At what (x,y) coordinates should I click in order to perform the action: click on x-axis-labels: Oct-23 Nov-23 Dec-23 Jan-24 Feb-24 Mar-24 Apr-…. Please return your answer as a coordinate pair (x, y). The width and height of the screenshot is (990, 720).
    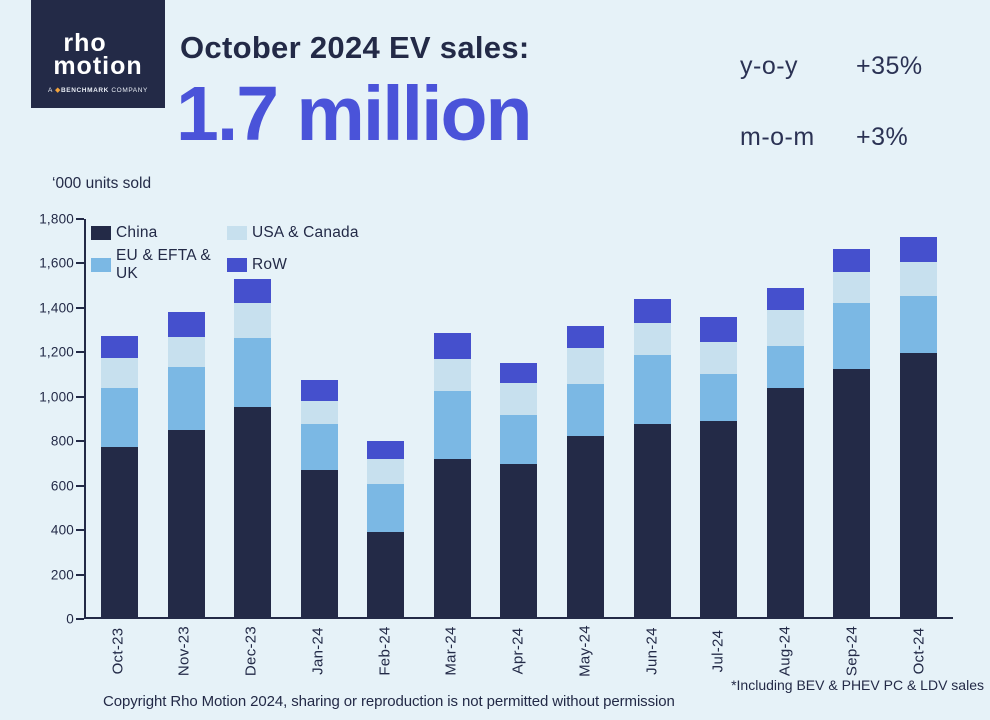
    Looking at the image, I should click on (518, 652).